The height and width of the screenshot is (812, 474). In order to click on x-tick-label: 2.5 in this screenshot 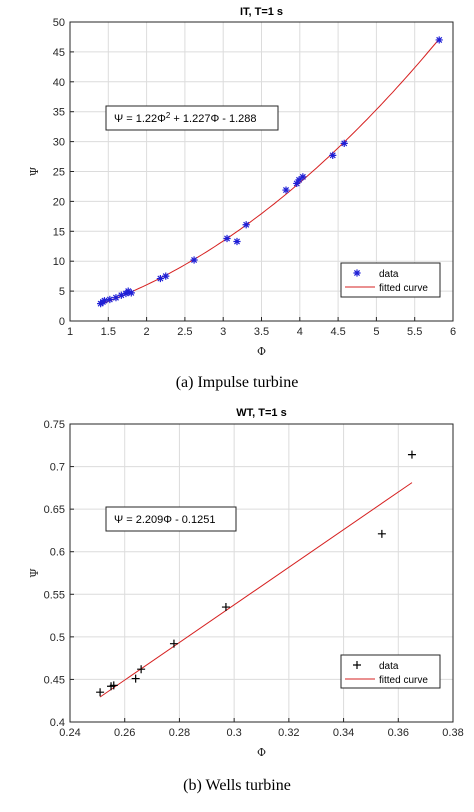, I will do `click(184, 332)`.